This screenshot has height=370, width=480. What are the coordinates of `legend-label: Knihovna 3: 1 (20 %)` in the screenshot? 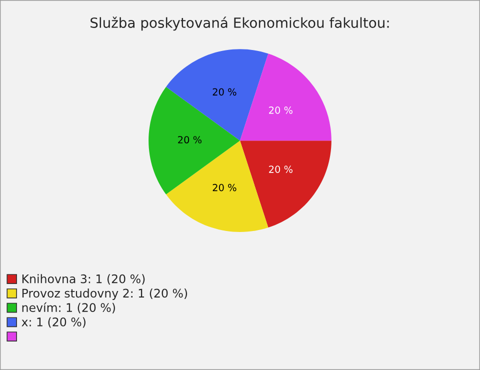 It's located at (83, 279).